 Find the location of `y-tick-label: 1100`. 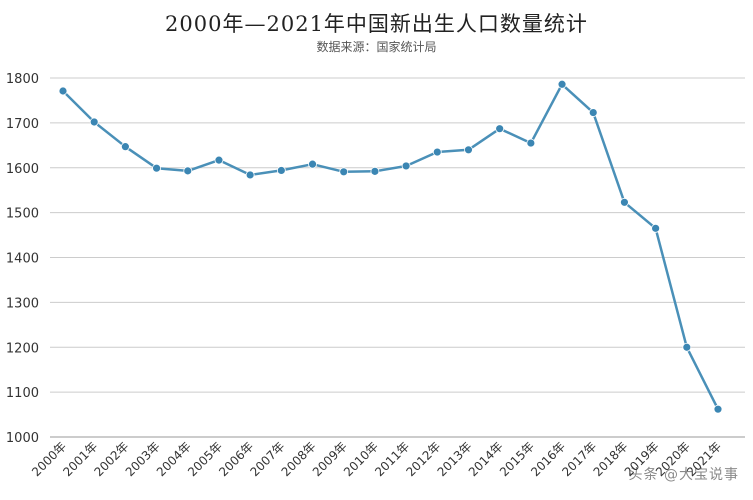

y-tick-label: 1100 is located at coordinates (22, 393).